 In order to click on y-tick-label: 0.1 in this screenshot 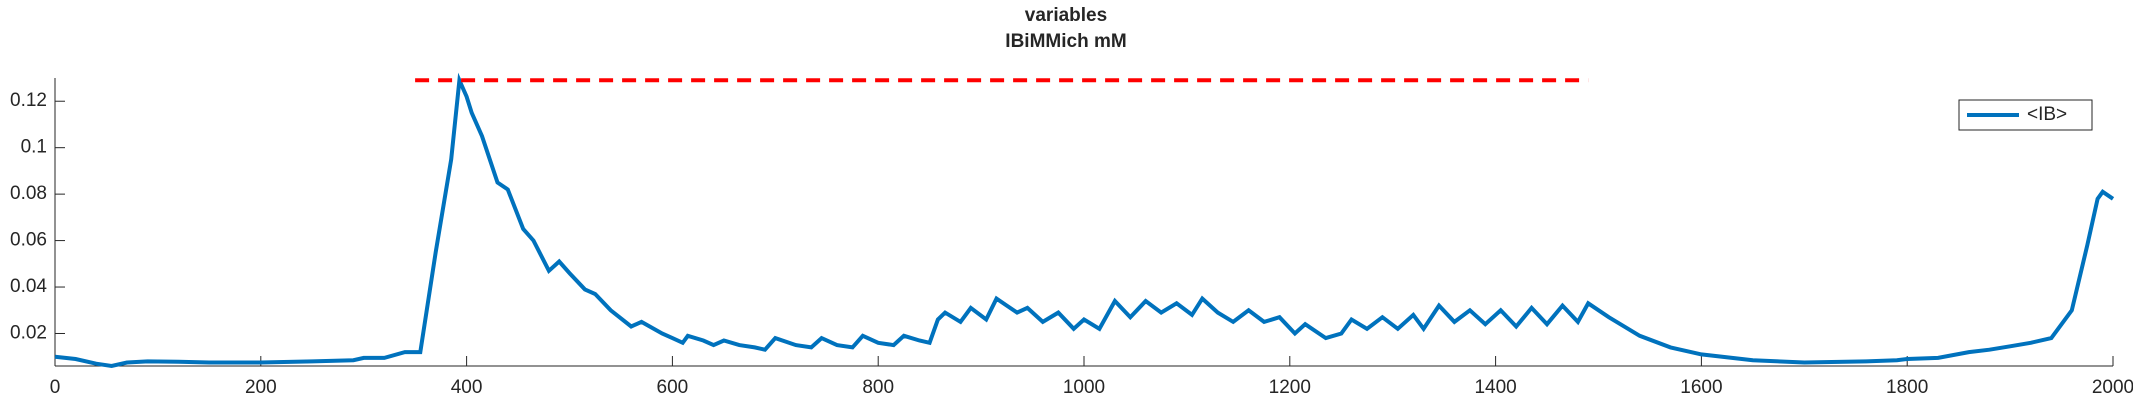, I will do `click(34, 147)`.